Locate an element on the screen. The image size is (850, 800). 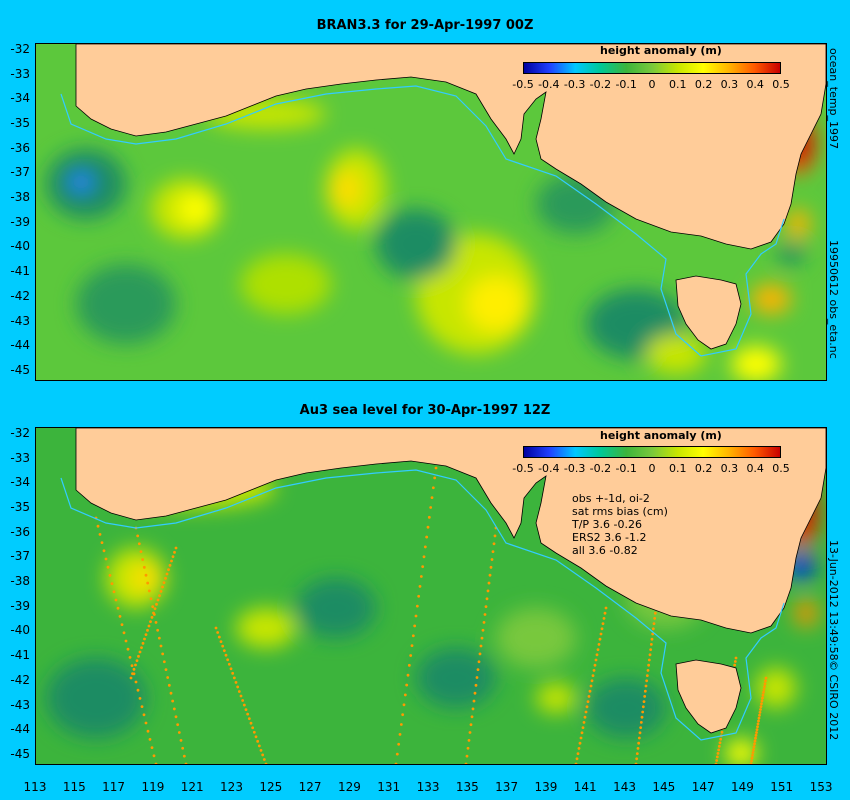
y-tick-label: -34 is located at coordinates (20, 98).